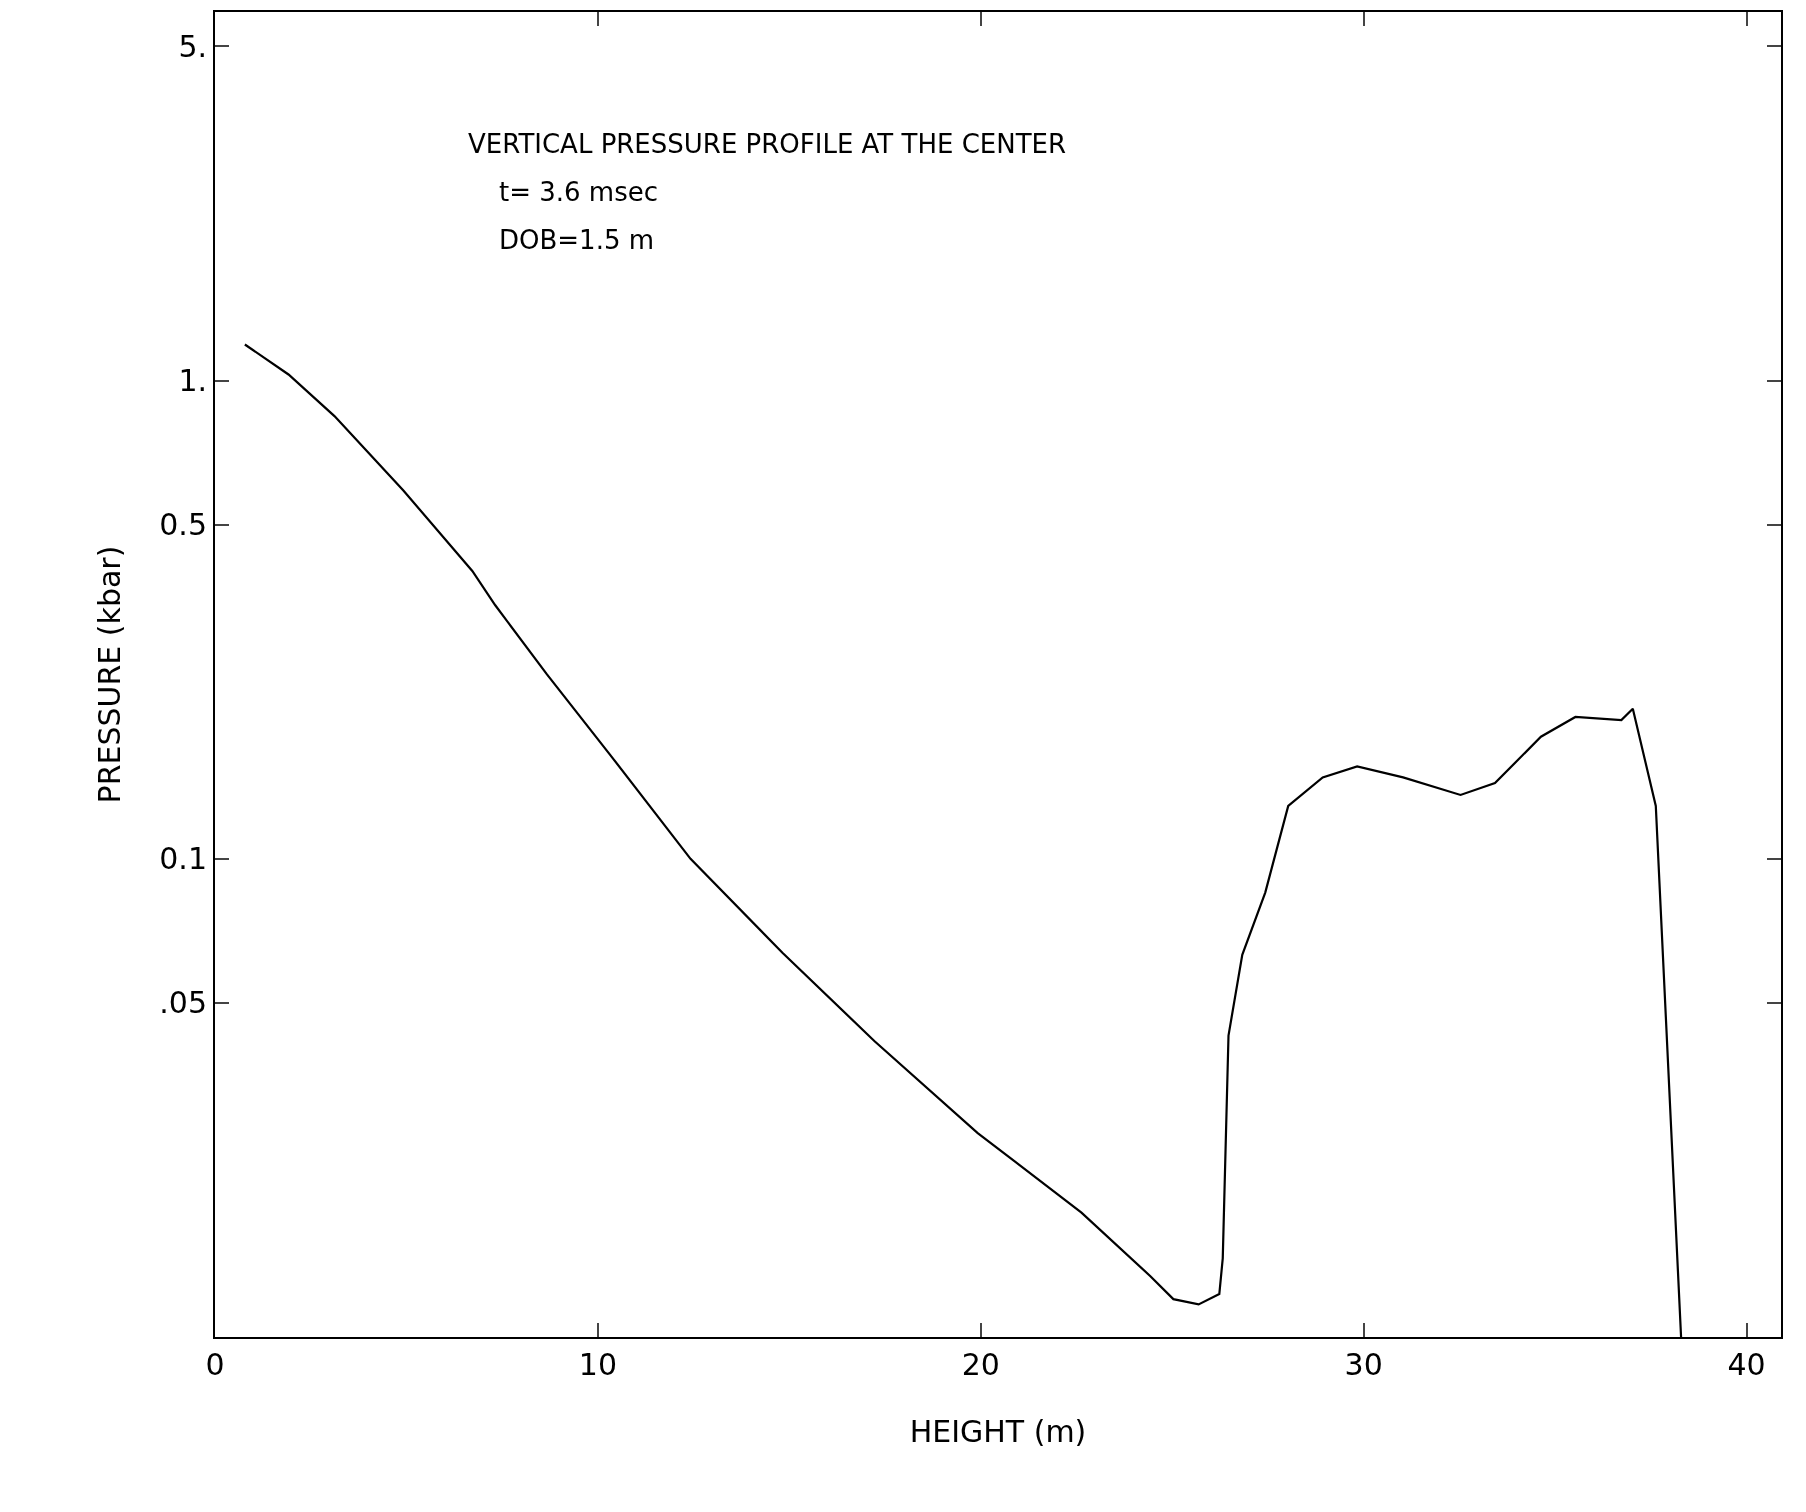 Image resolution: width=1806 pixels, height=1512 pixels. What do you see at coordinates (215, 1364) in the screenshot?
I see `x-tick-label: 0` at bounding box center [215, 1364].